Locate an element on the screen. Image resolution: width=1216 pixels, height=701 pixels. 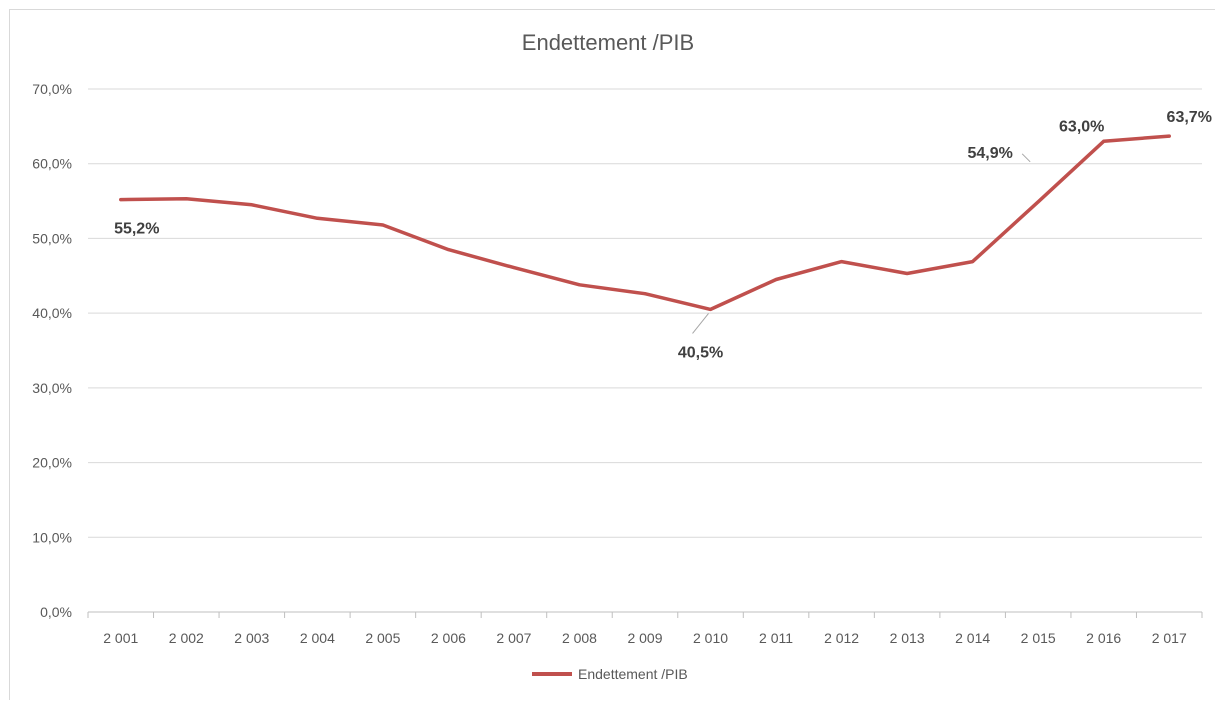
y-tick-label: 0,0% is located at coordinates (56, 612).